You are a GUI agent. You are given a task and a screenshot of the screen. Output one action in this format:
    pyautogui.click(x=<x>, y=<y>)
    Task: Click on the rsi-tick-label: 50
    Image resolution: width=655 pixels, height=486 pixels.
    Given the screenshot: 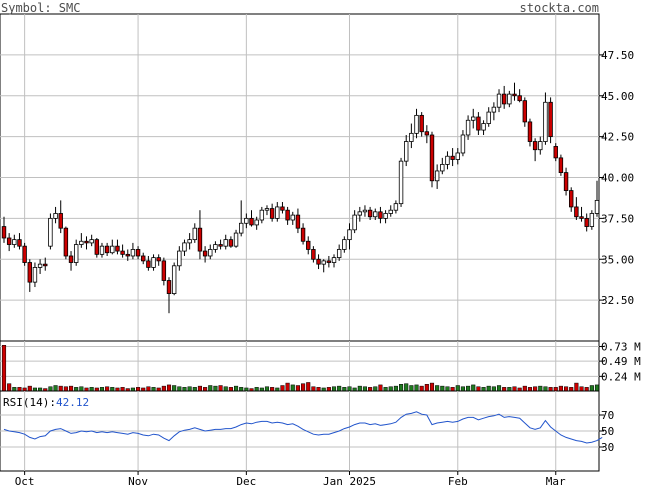 What is the action you would take?
    pyautogui.click(x=607, y=431)
    